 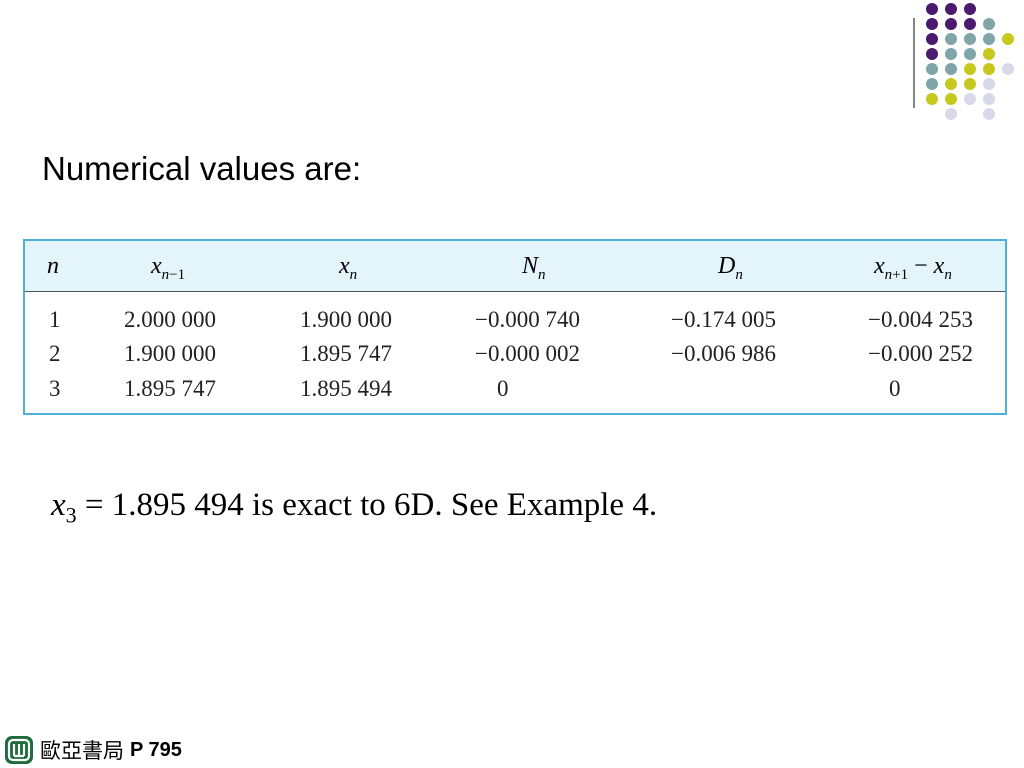 What do you see at coordinates (515, 266) in the screenshot?
I see `table-header-row: n xn−1 xn Nn Dn xn+1 − xn` at bounding box center [515, 266].